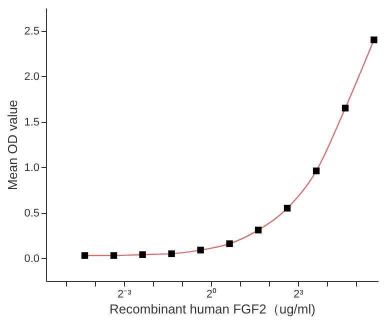 This screenshot has height=322, width=392. I want to click on y-tick-label: 0.5, so click(32, 213).